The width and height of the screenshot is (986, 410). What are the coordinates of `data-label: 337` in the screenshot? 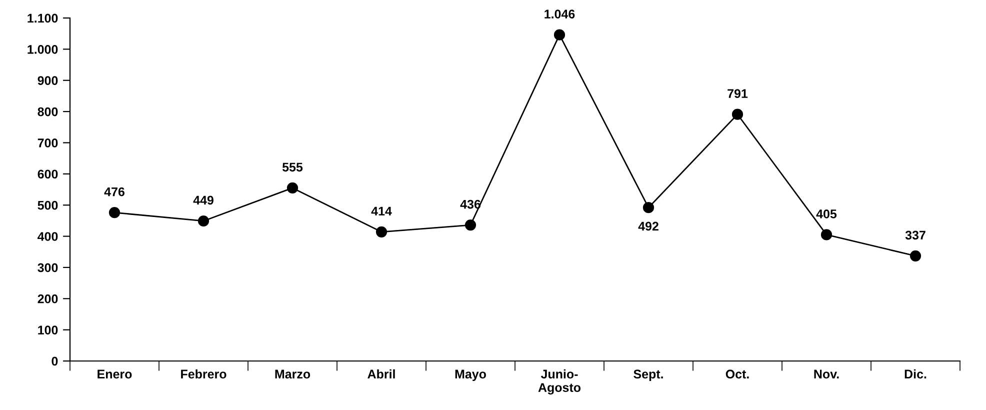 It's located at (915, 235).